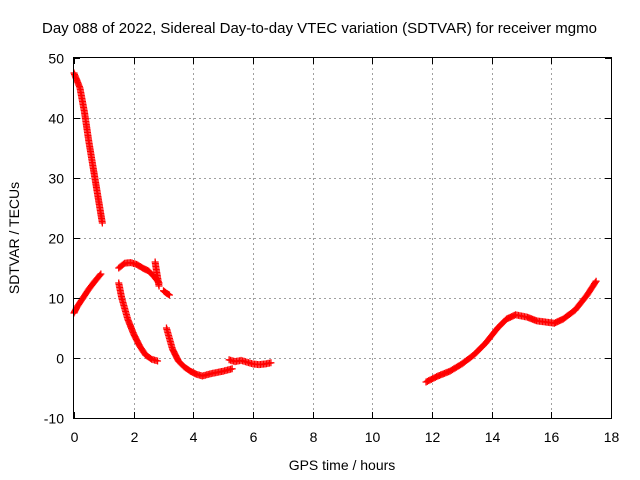 This screenshot has width=640, height=480. I want to click on x-tick-label: 6, so click(254, 437).